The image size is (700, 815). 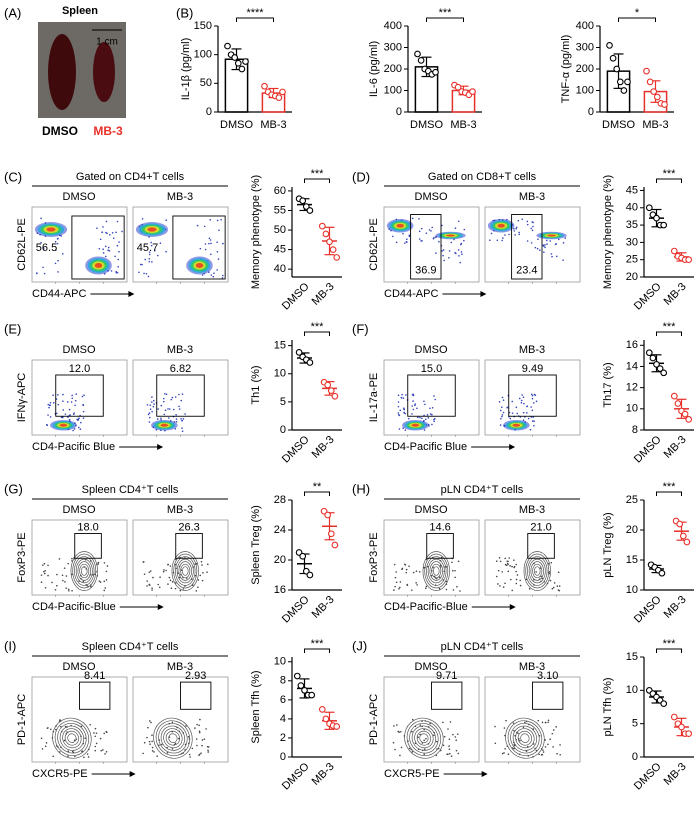 What do you see at coordinates (283, 719) in the screenshot?
I see `y-tick-label: 4` at bounding box center [283, 719].